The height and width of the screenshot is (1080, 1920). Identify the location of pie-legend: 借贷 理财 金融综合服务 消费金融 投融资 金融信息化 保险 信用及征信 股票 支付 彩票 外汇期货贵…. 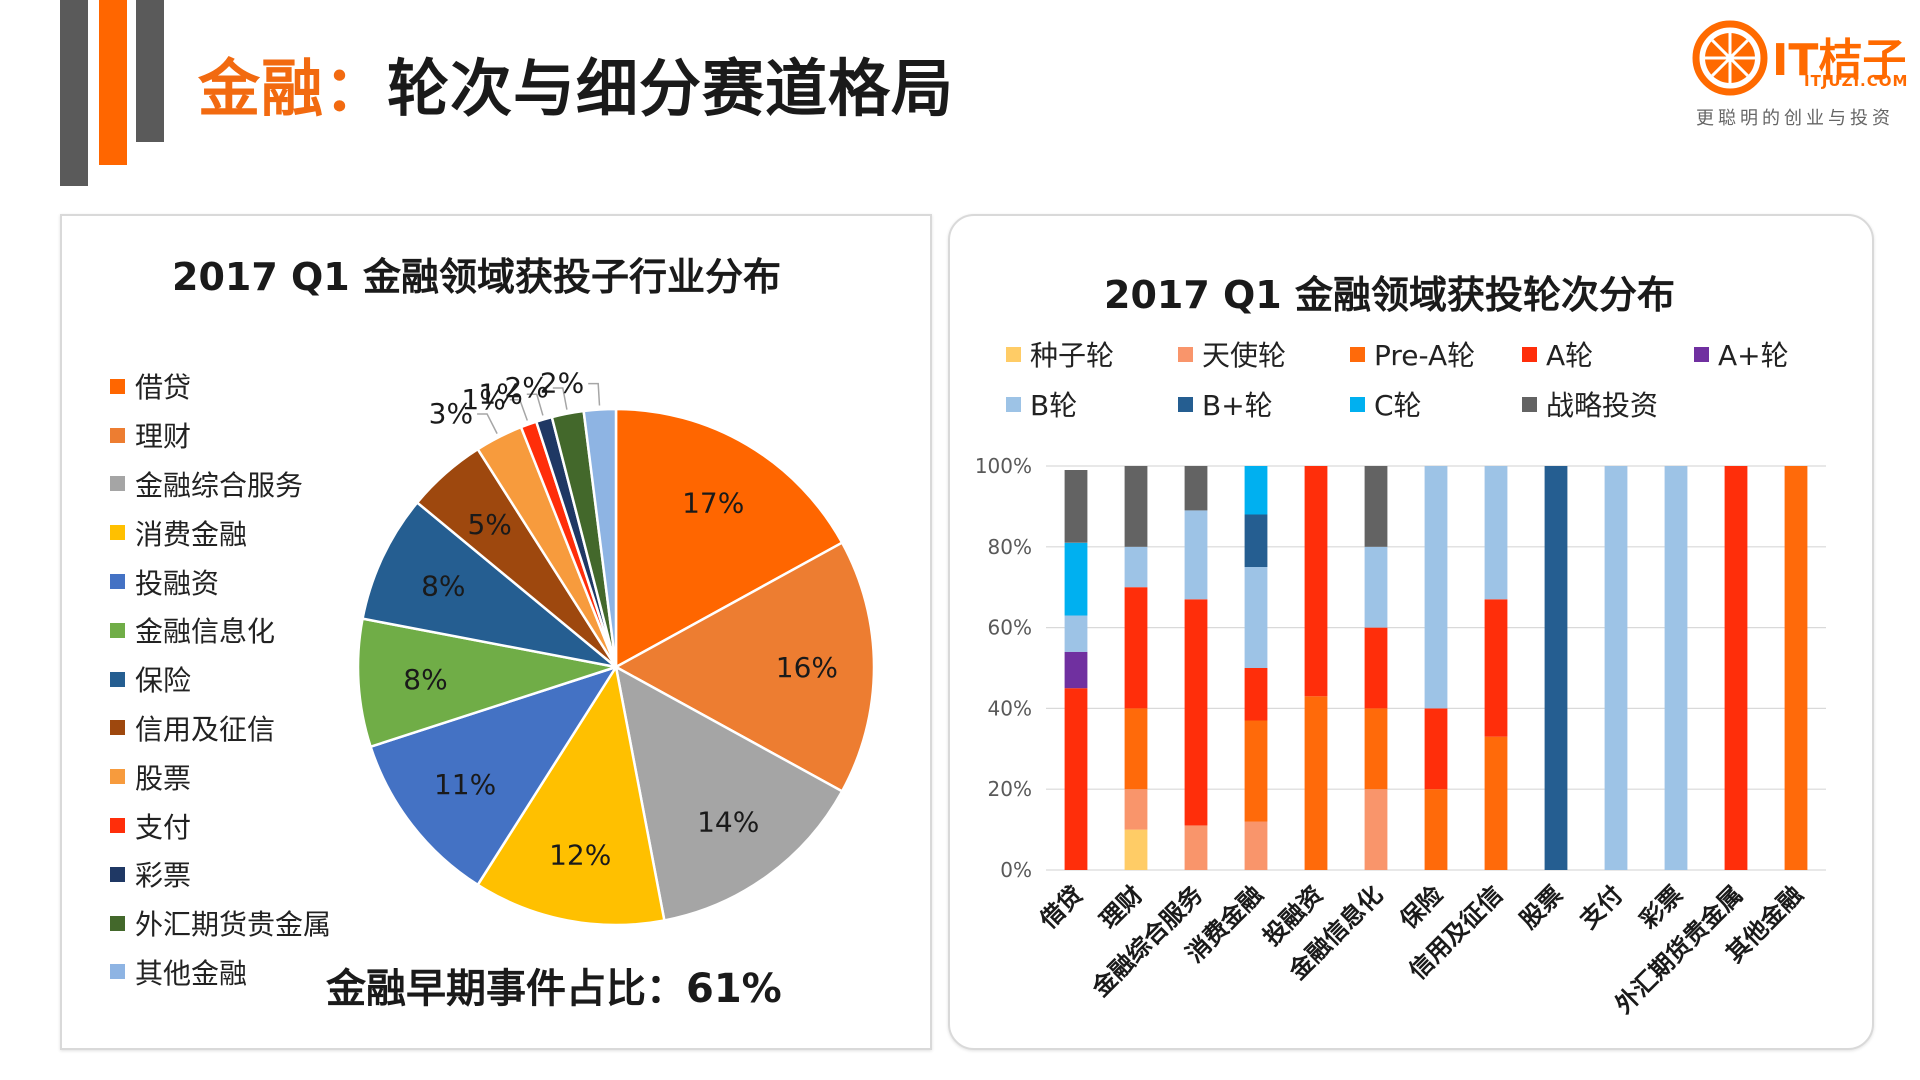
(220, 679).